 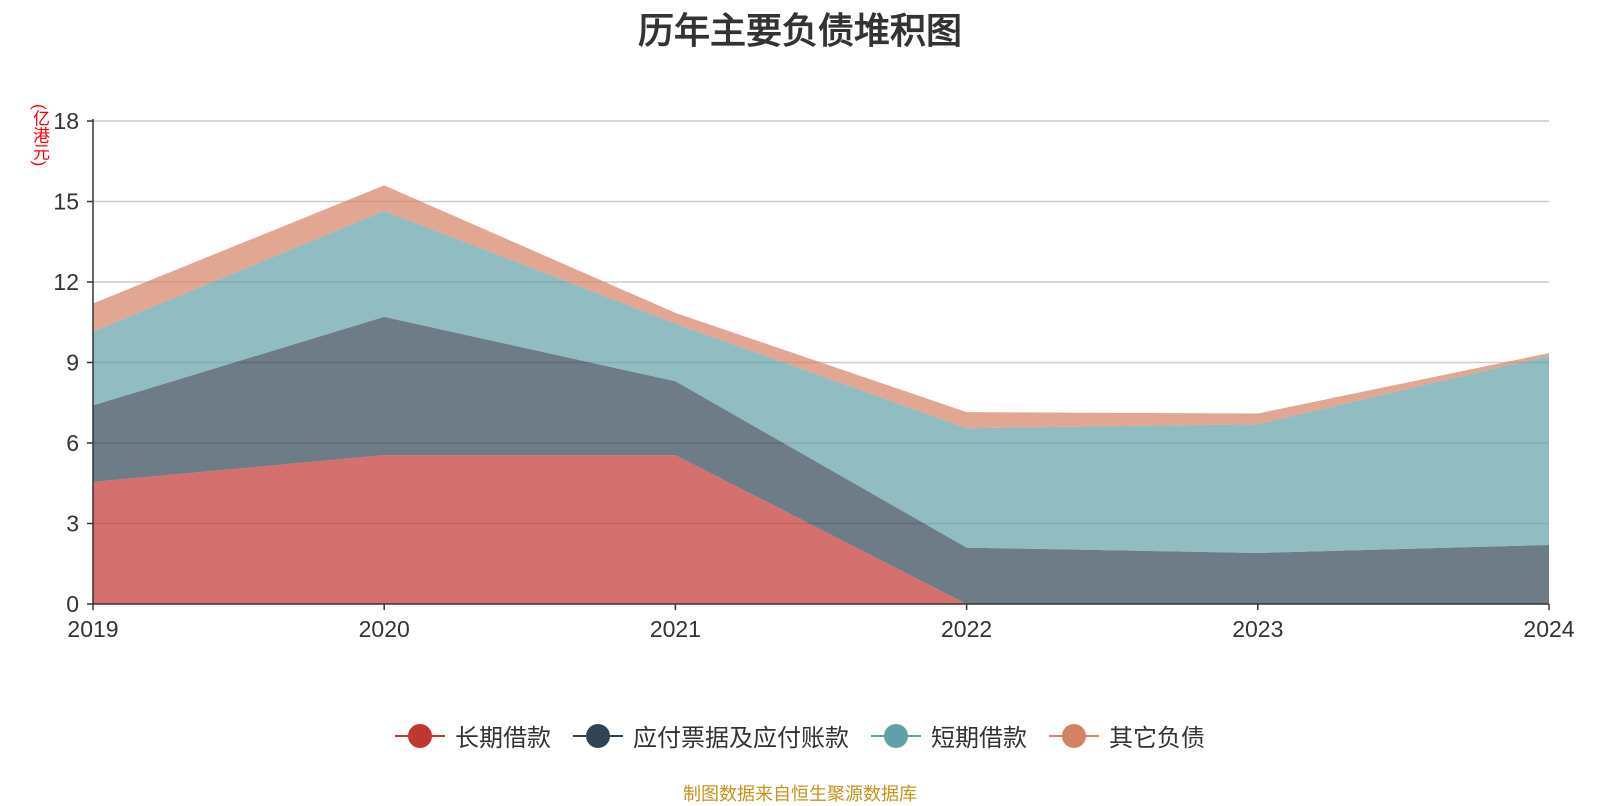 I want to click on x-tick-label: 2022, so click(x=966, y=629).